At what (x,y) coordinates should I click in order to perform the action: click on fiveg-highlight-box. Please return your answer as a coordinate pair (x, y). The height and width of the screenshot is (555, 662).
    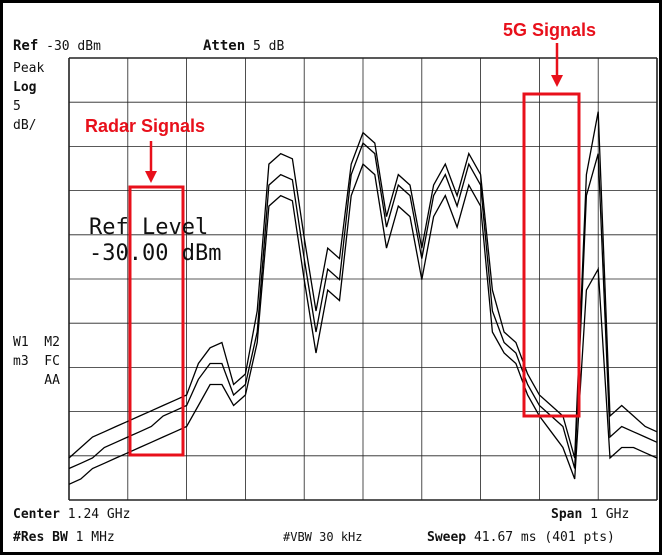
    Looking at the image, I should click on (551, 255).